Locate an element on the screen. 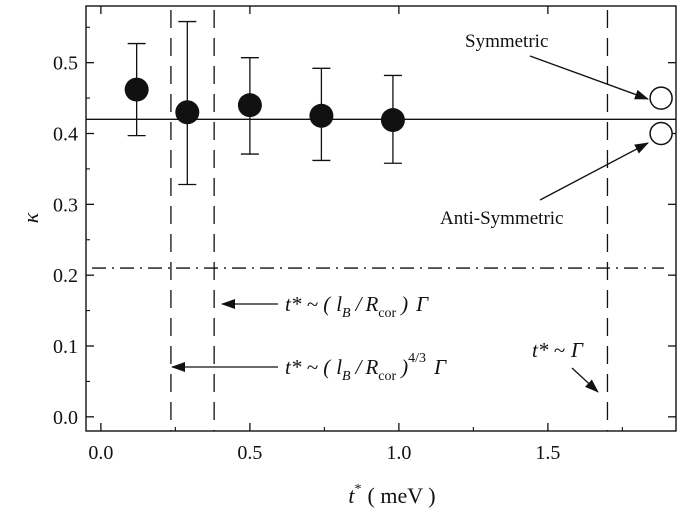 The height and width of the screenshot is (512, 686). arrow-antisymmetric is located at coordinates (594, 171).